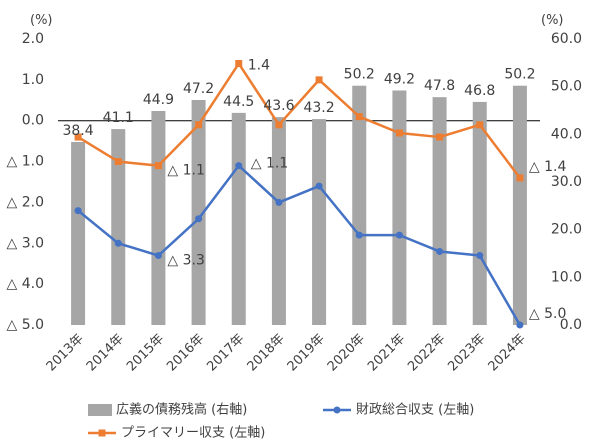 This screenshot has width=594, height=447. I want to click on primary-balance-point-2017年-label: 1.4, so click(259, 66).